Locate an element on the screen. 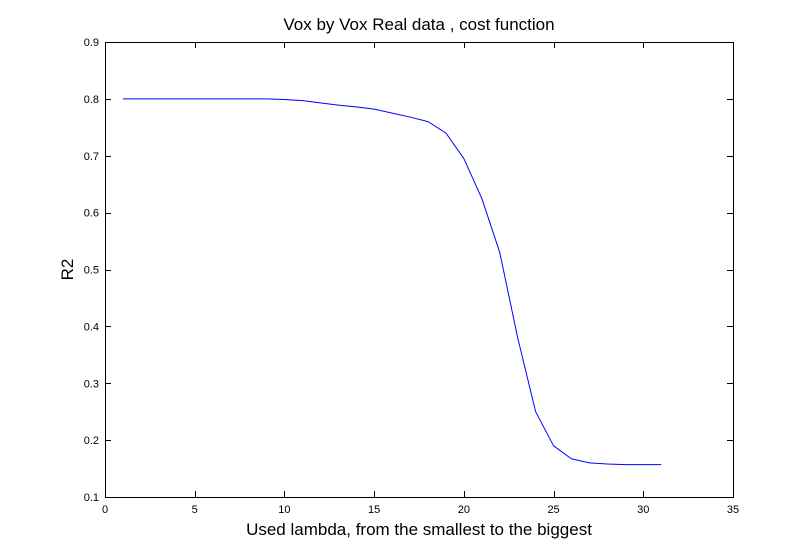 The image size is (809, 558). x-tick-label: 20 is located at coordinates (464, 510).